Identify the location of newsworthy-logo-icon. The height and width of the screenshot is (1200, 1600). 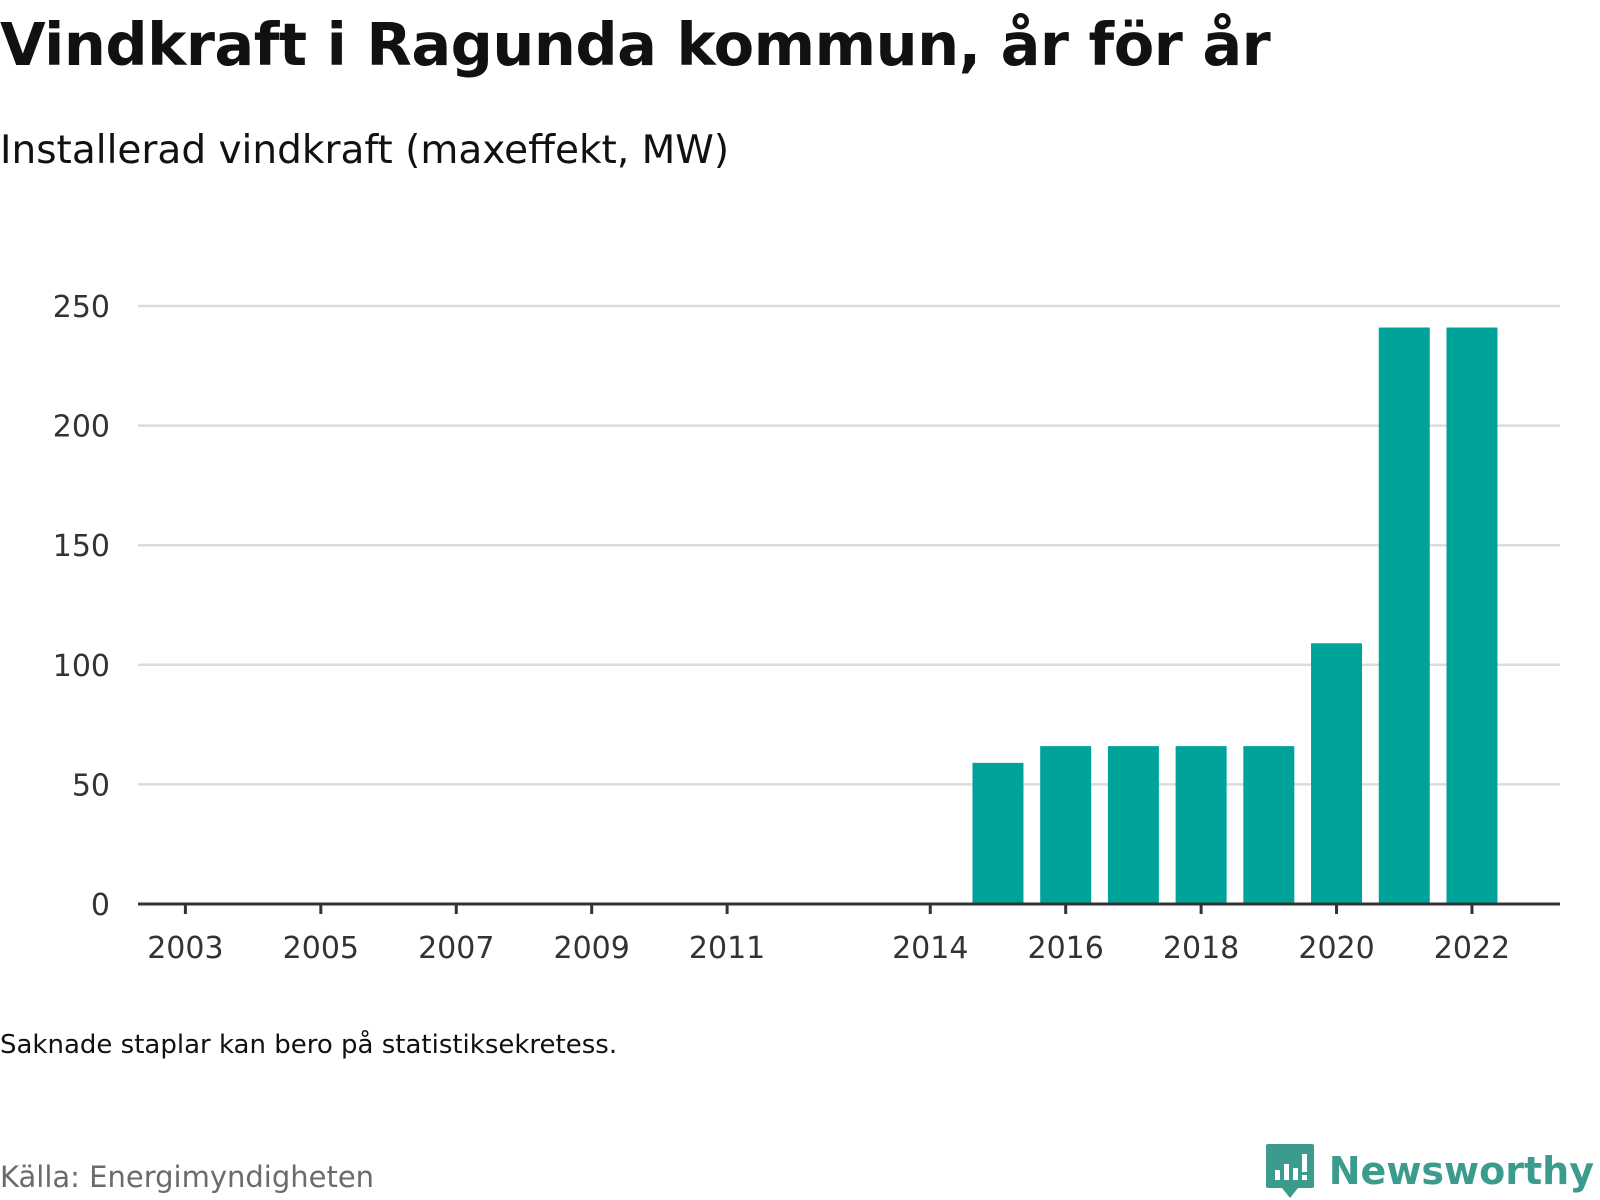
(1289, 1171).